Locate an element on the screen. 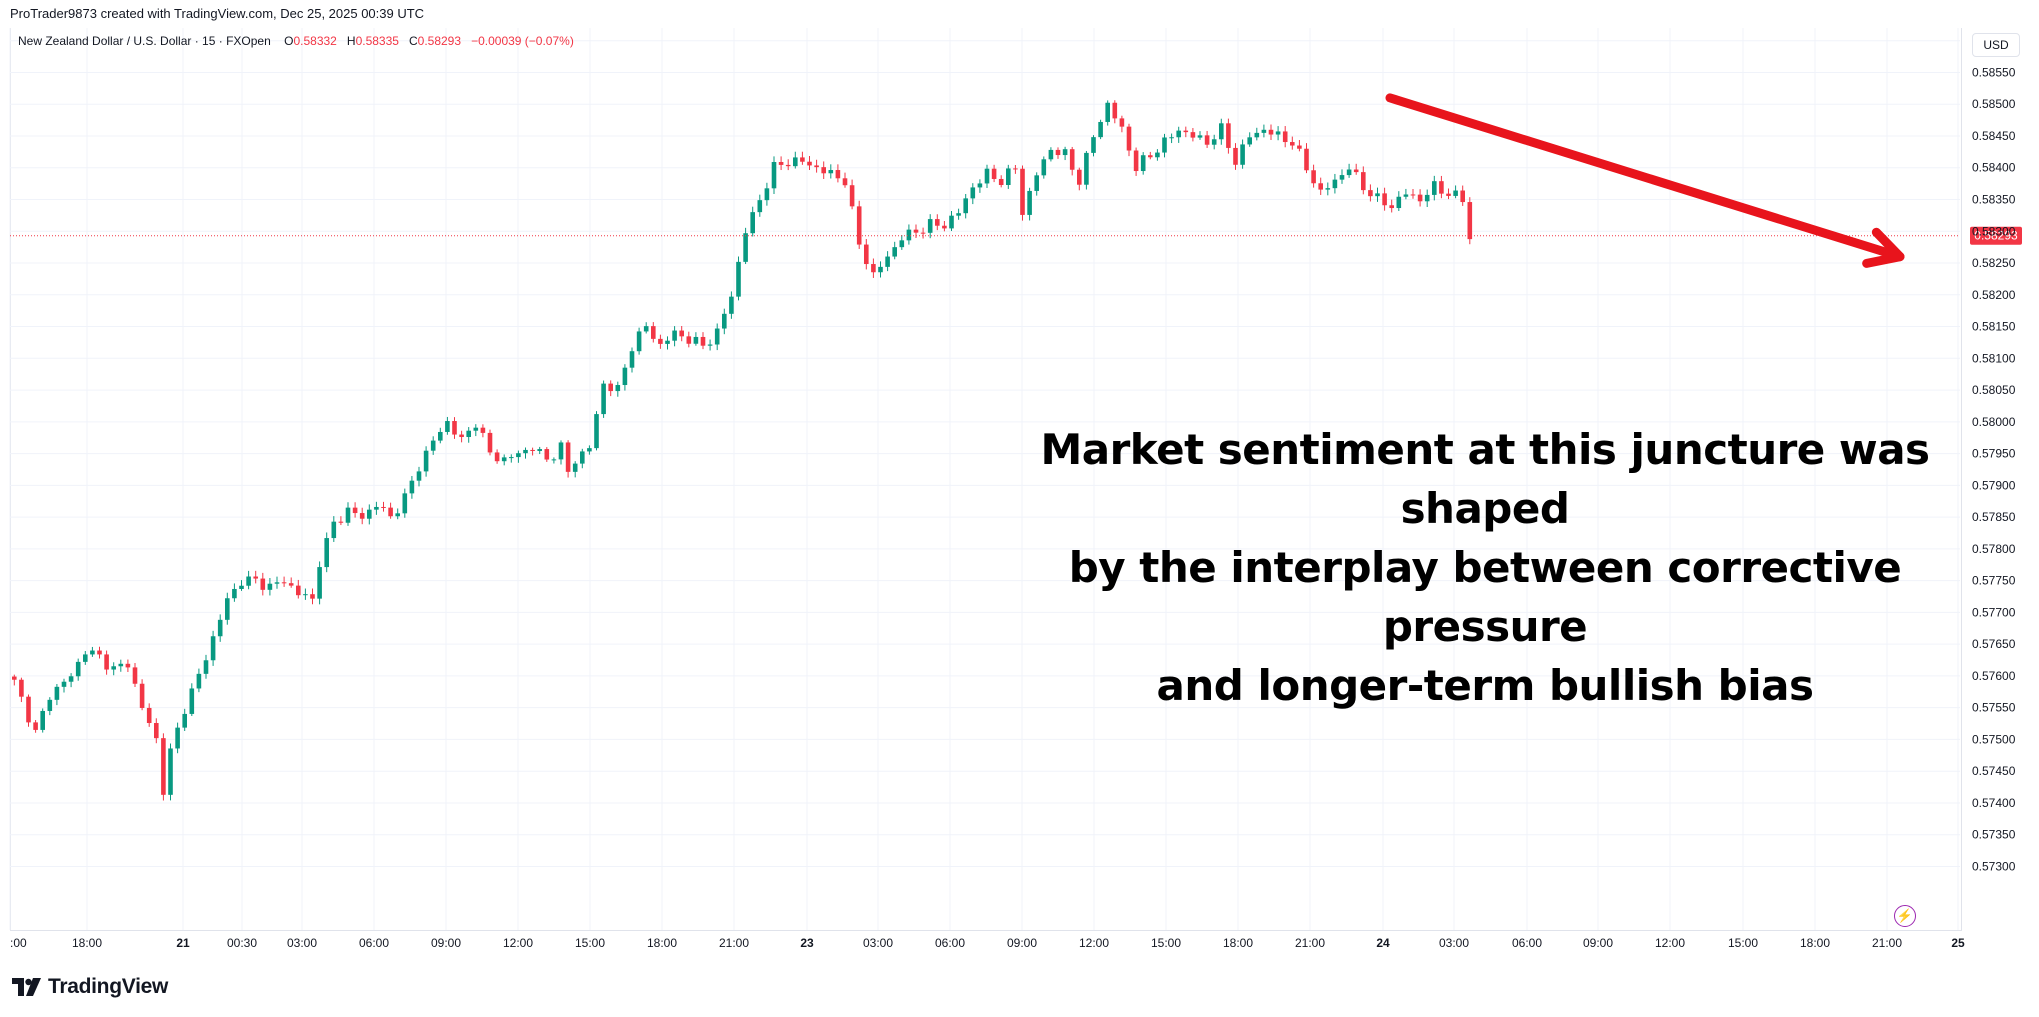  open-label: O is located at coordinates (289, 41).